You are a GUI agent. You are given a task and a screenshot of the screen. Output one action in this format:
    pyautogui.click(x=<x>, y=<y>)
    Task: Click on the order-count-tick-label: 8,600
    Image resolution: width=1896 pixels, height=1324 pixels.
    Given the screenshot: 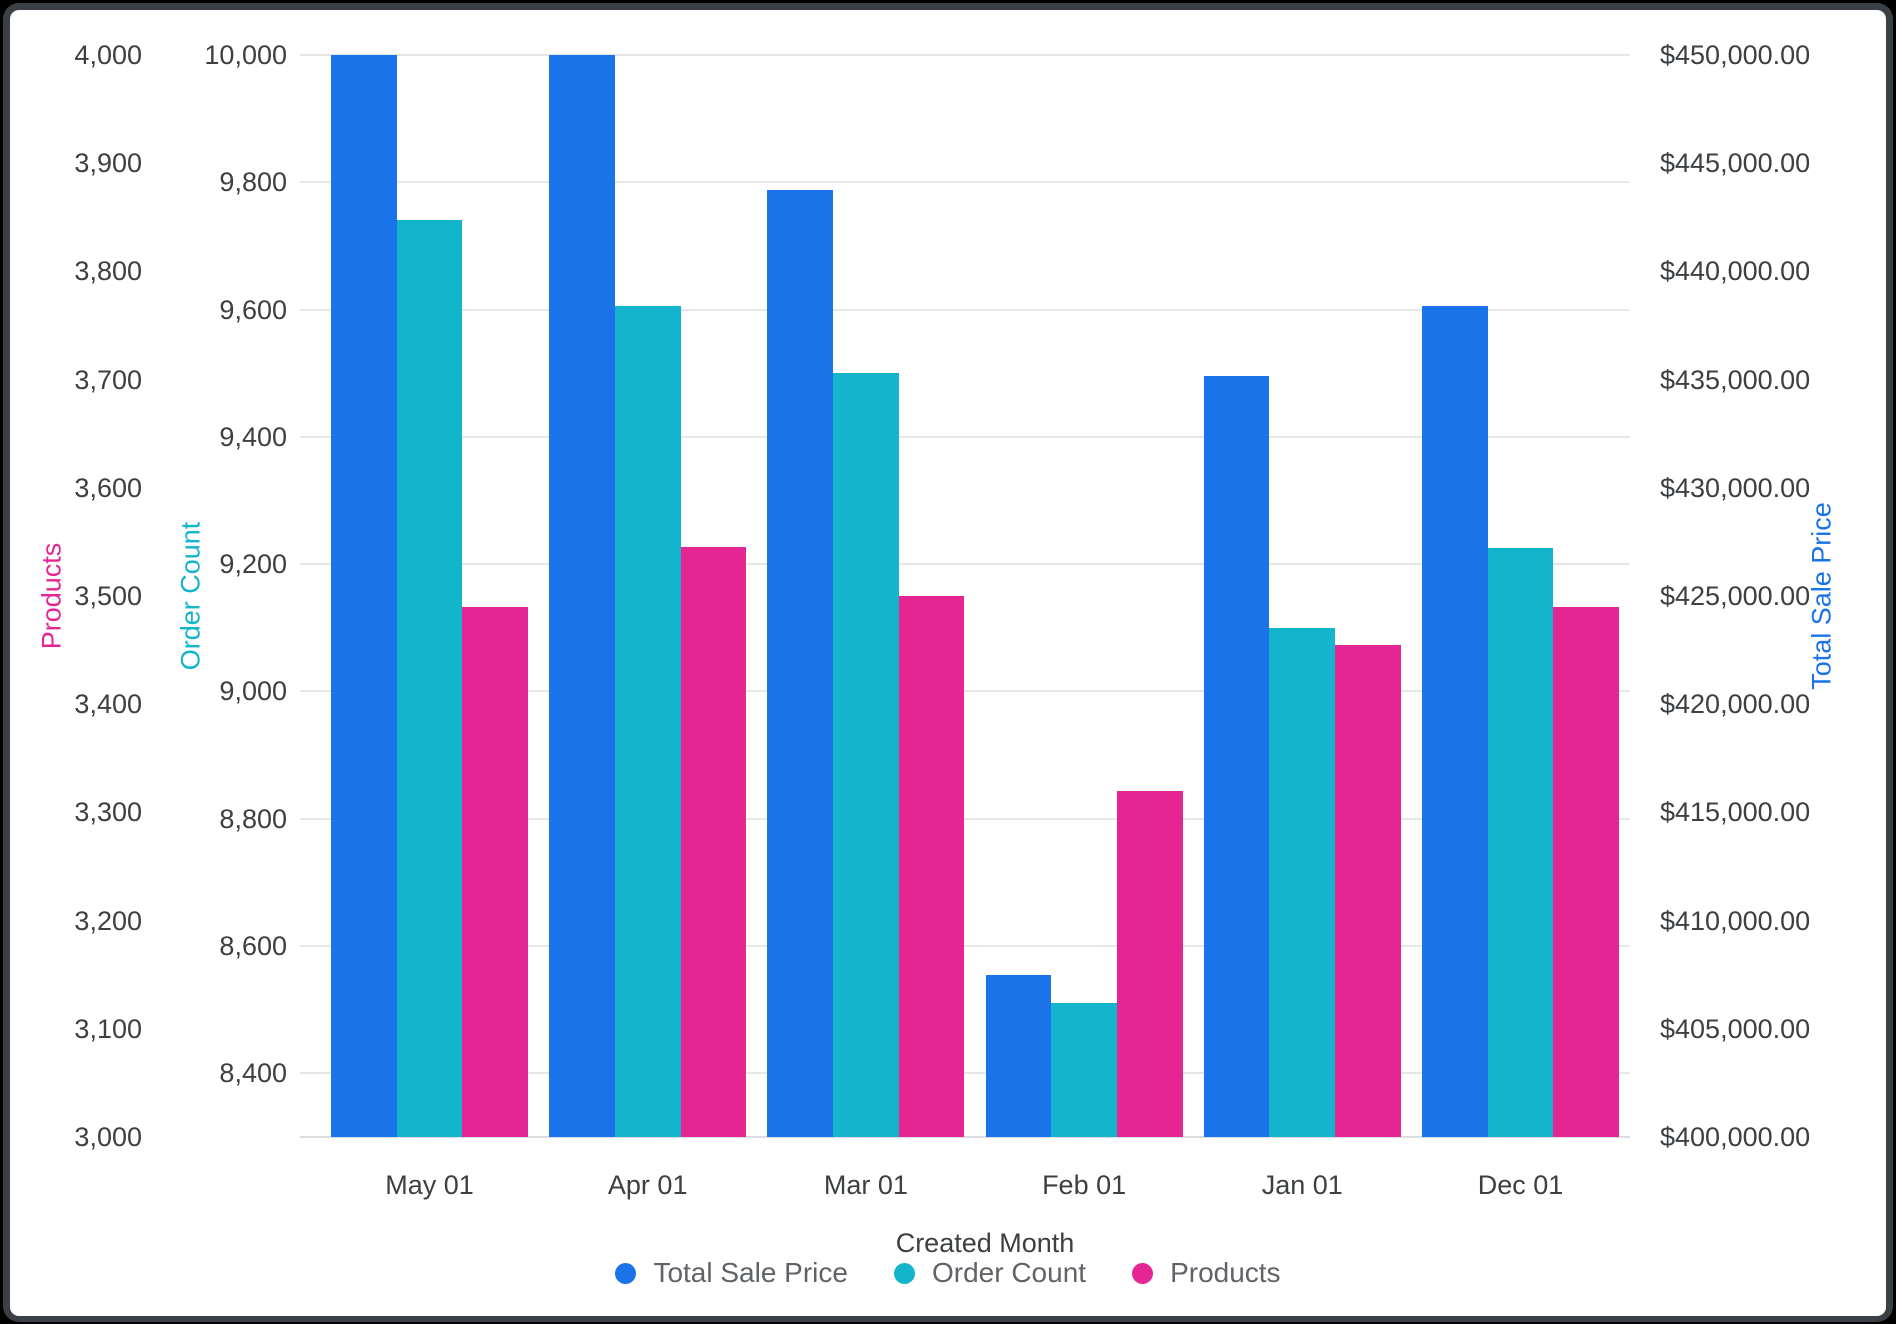 What is the action you would take?
    pyautogui.click(x=253, y=946)
    